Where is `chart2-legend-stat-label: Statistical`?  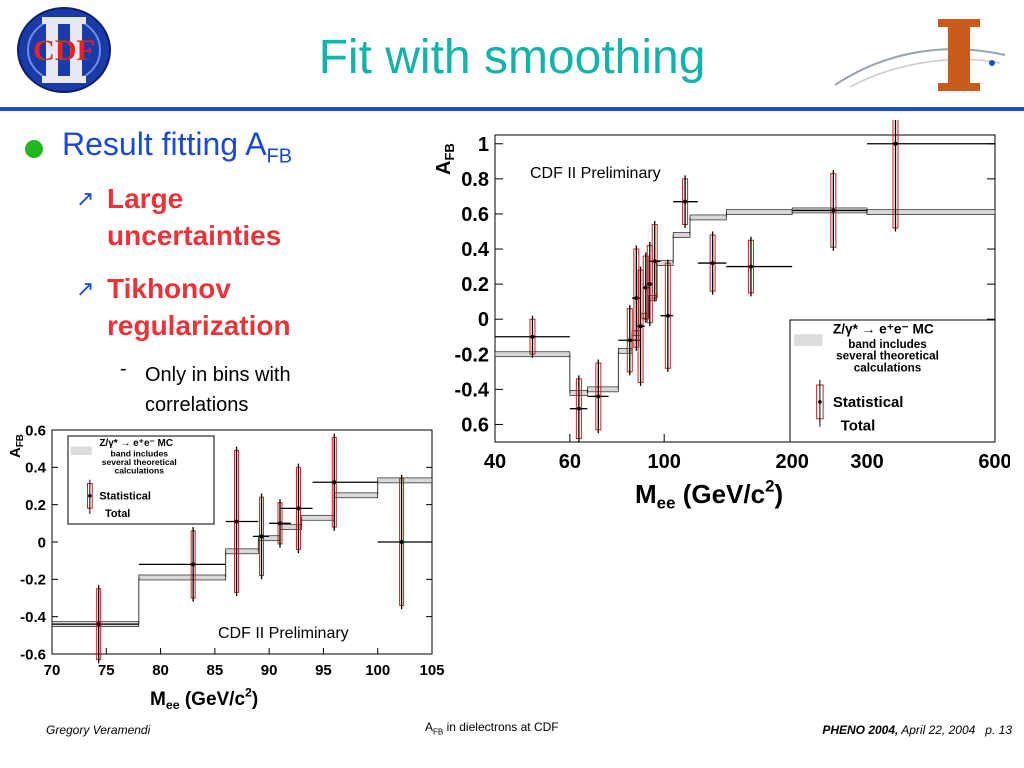
chart2-legend-stat-label: Statistical is located at coordinates (125, 497).